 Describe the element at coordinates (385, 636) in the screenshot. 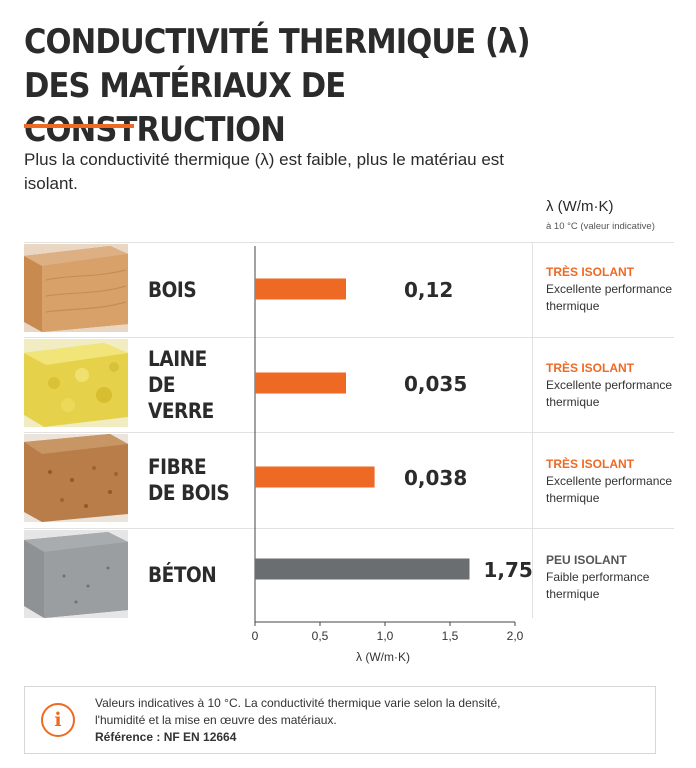

I see `x-tick-label: 1,0` at that location.